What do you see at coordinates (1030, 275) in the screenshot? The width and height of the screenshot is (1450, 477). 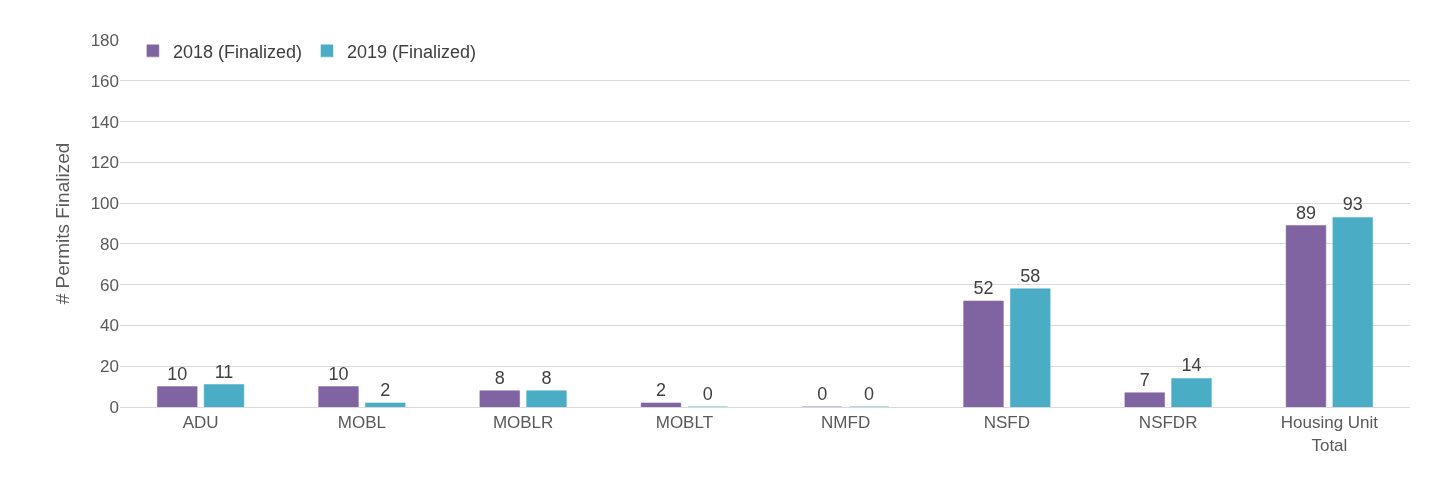 I see `data-label: 58` at bounding box center [1030, 275].